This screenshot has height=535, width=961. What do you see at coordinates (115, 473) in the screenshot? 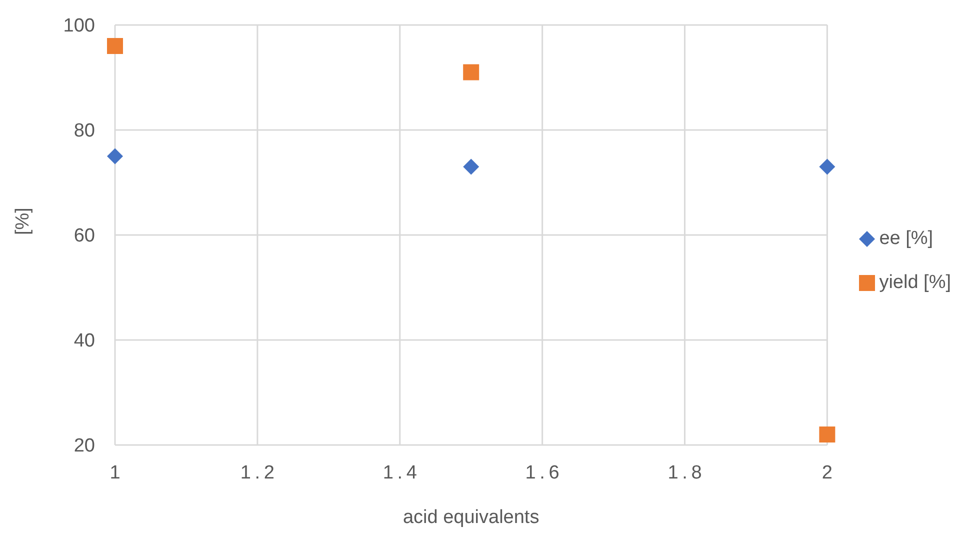
I see `x-tick-label: 1` at bounding box center [115, 473].